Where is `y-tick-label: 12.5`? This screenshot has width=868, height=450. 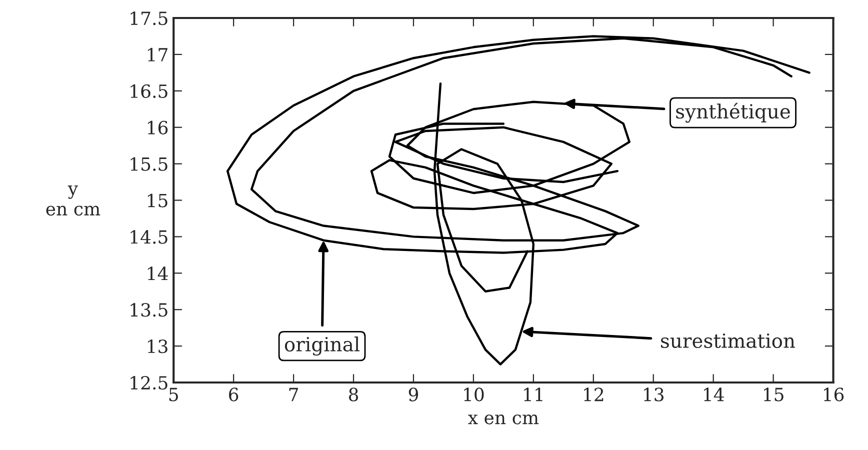 y-tick-label: 12.5 is located at coordinates (149, 383).